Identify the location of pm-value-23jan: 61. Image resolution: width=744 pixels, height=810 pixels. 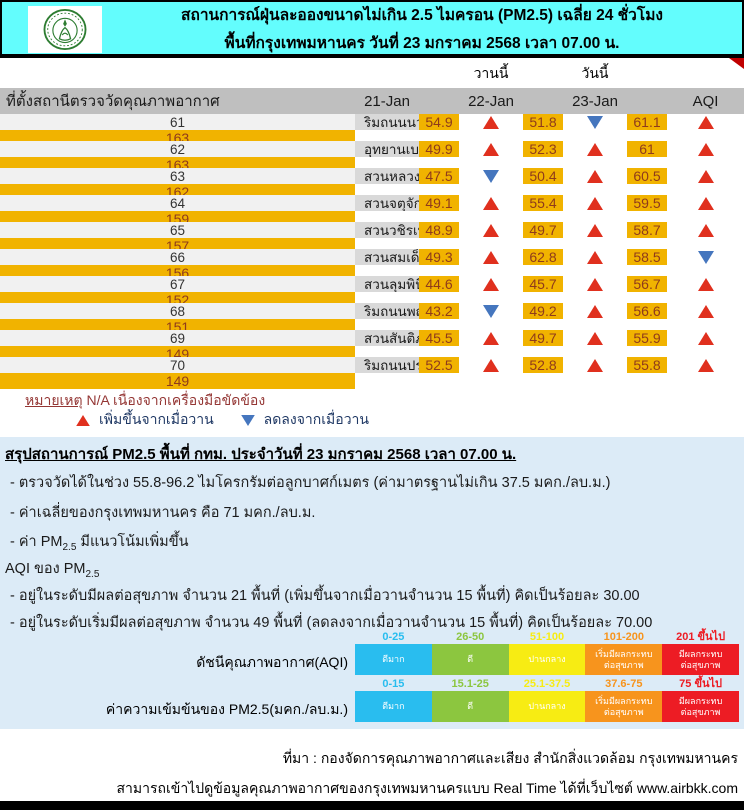
(647, 149).